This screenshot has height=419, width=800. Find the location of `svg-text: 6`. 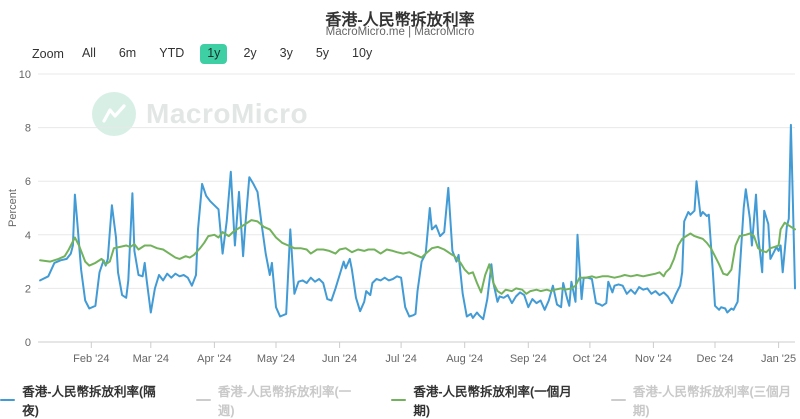

svg-text: 6 is located at coordinates (28, 182).